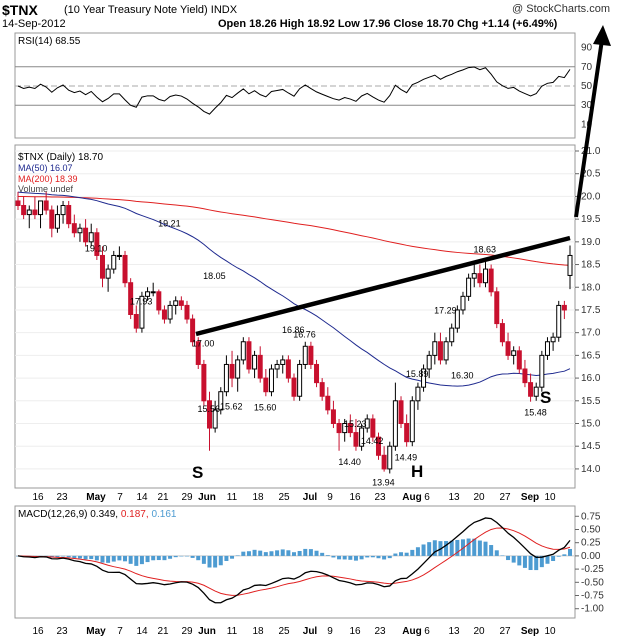 The height and width of the screenshot is (639, 620). Describe the element at coordinates (304, 335) in the screenshot. I see `price-annotation: 16.76` at that location.